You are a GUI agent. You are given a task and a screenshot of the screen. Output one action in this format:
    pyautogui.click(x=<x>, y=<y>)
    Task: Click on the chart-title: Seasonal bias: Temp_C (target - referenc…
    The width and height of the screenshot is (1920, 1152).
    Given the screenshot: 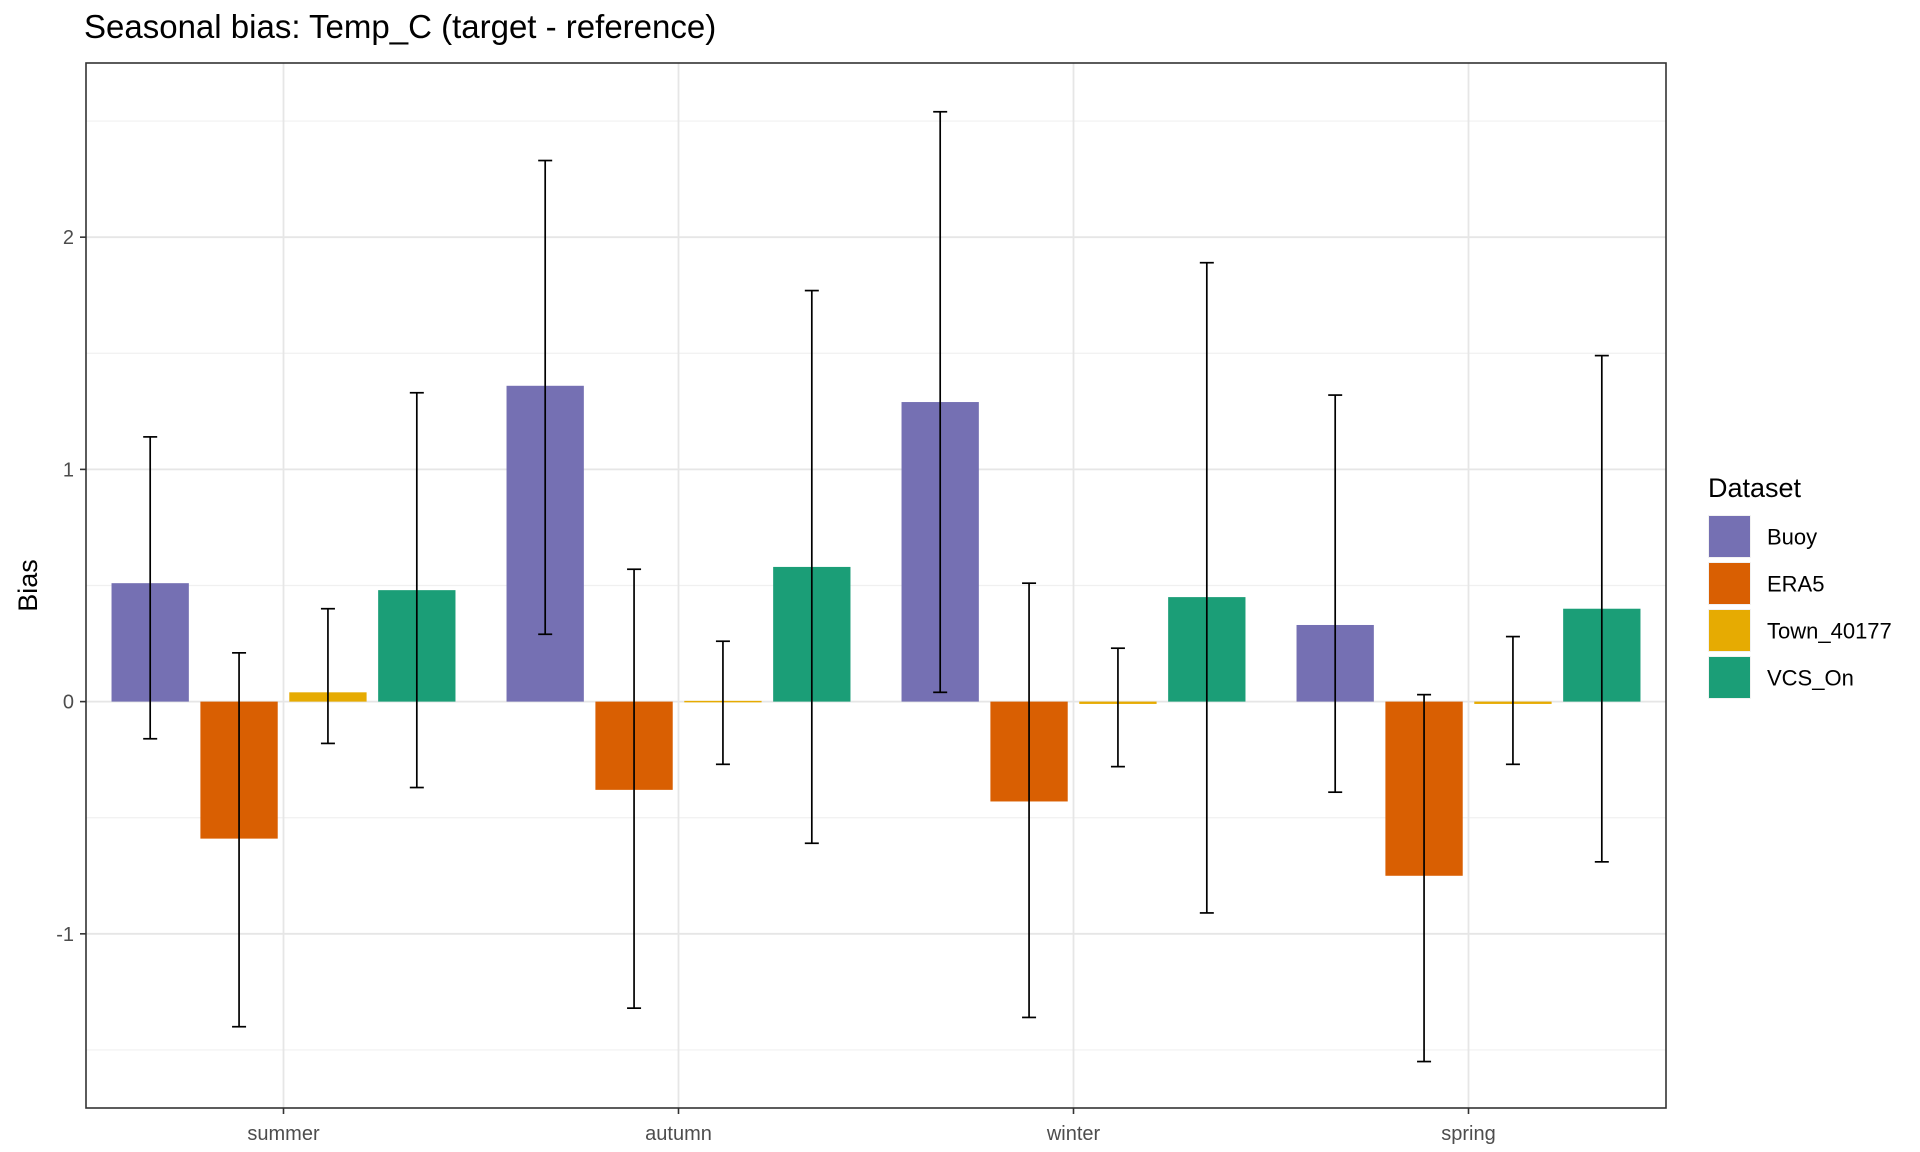 What is the action you would take?
    pyautogui.click(x=400, y=26)
    